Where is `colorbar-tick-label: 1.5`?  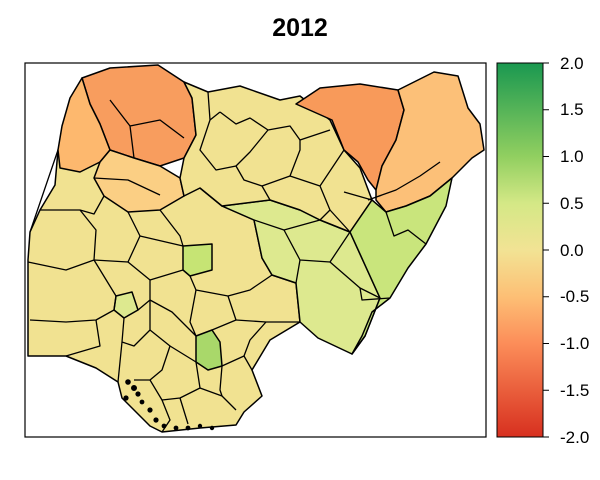 colorbar-tick-label: 1.5 is located at coordinates (572, 110).